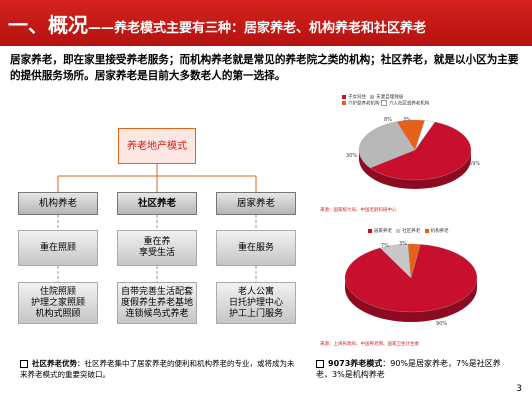  What do you see at coordinates (519, 389) in the screenshot?
I see `page-number: 3` at bounding box center [519, 389].